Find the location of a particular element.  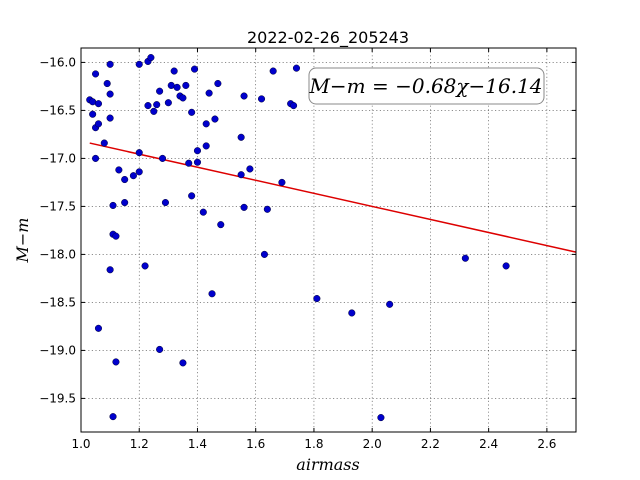

x-tick-label: 2.0 is located at coordinates (372, 444).